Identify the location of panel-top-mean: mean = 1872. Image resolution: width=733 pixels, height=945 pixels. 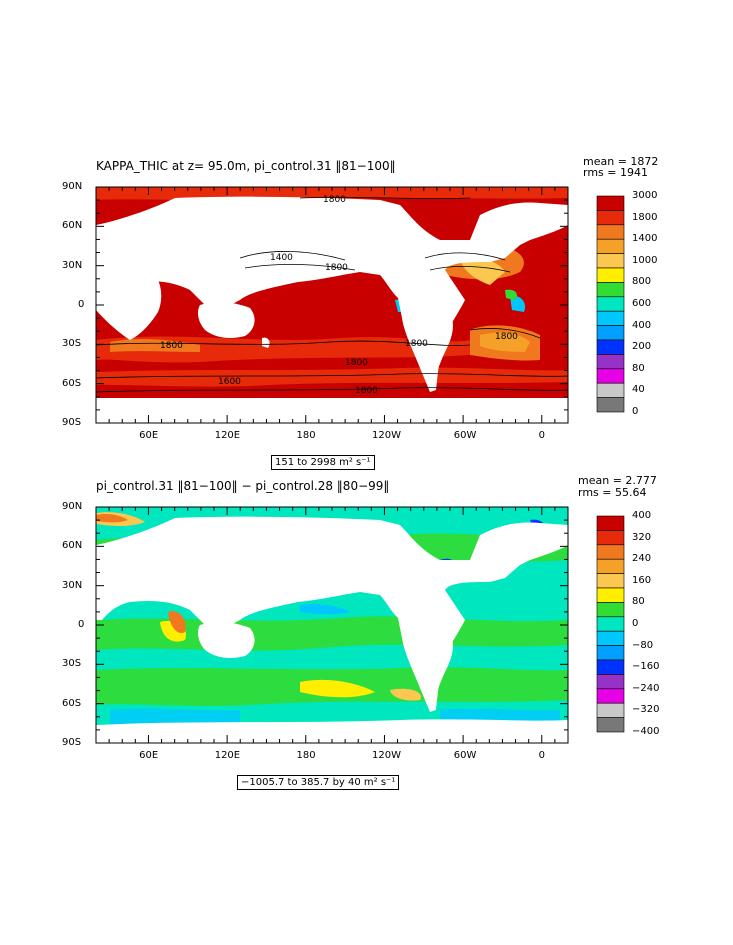
(621, 161).